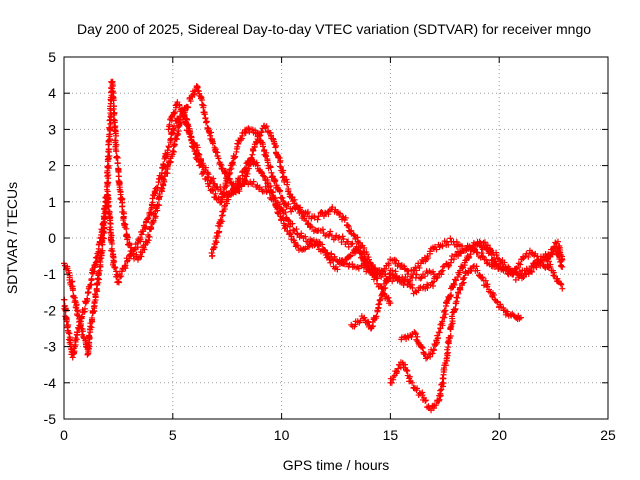  Describe the element at coordinates (52, 202) in the screenshot. I see `y-tick-label: 1` at that location.